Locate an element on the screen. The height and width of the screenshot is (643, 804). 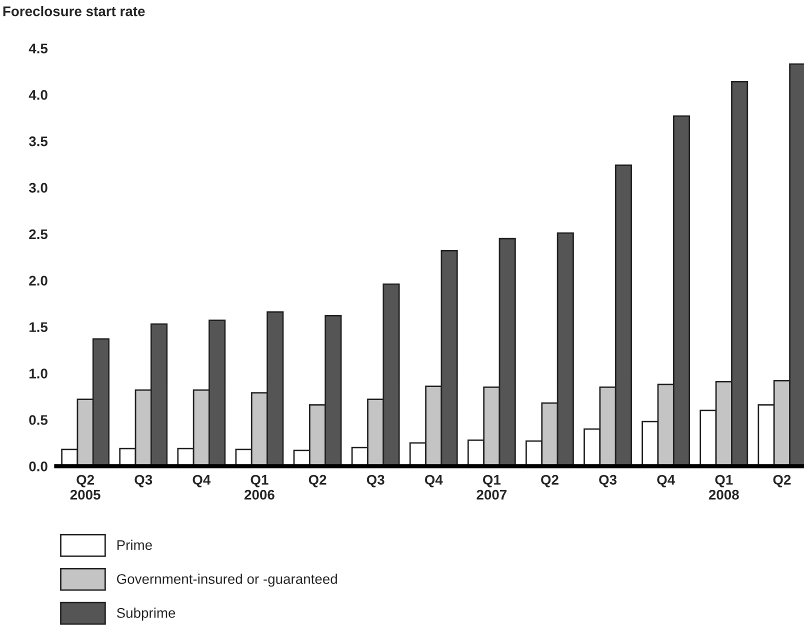
y-tick-label: 1.5 is located at coordinates (39, 327).